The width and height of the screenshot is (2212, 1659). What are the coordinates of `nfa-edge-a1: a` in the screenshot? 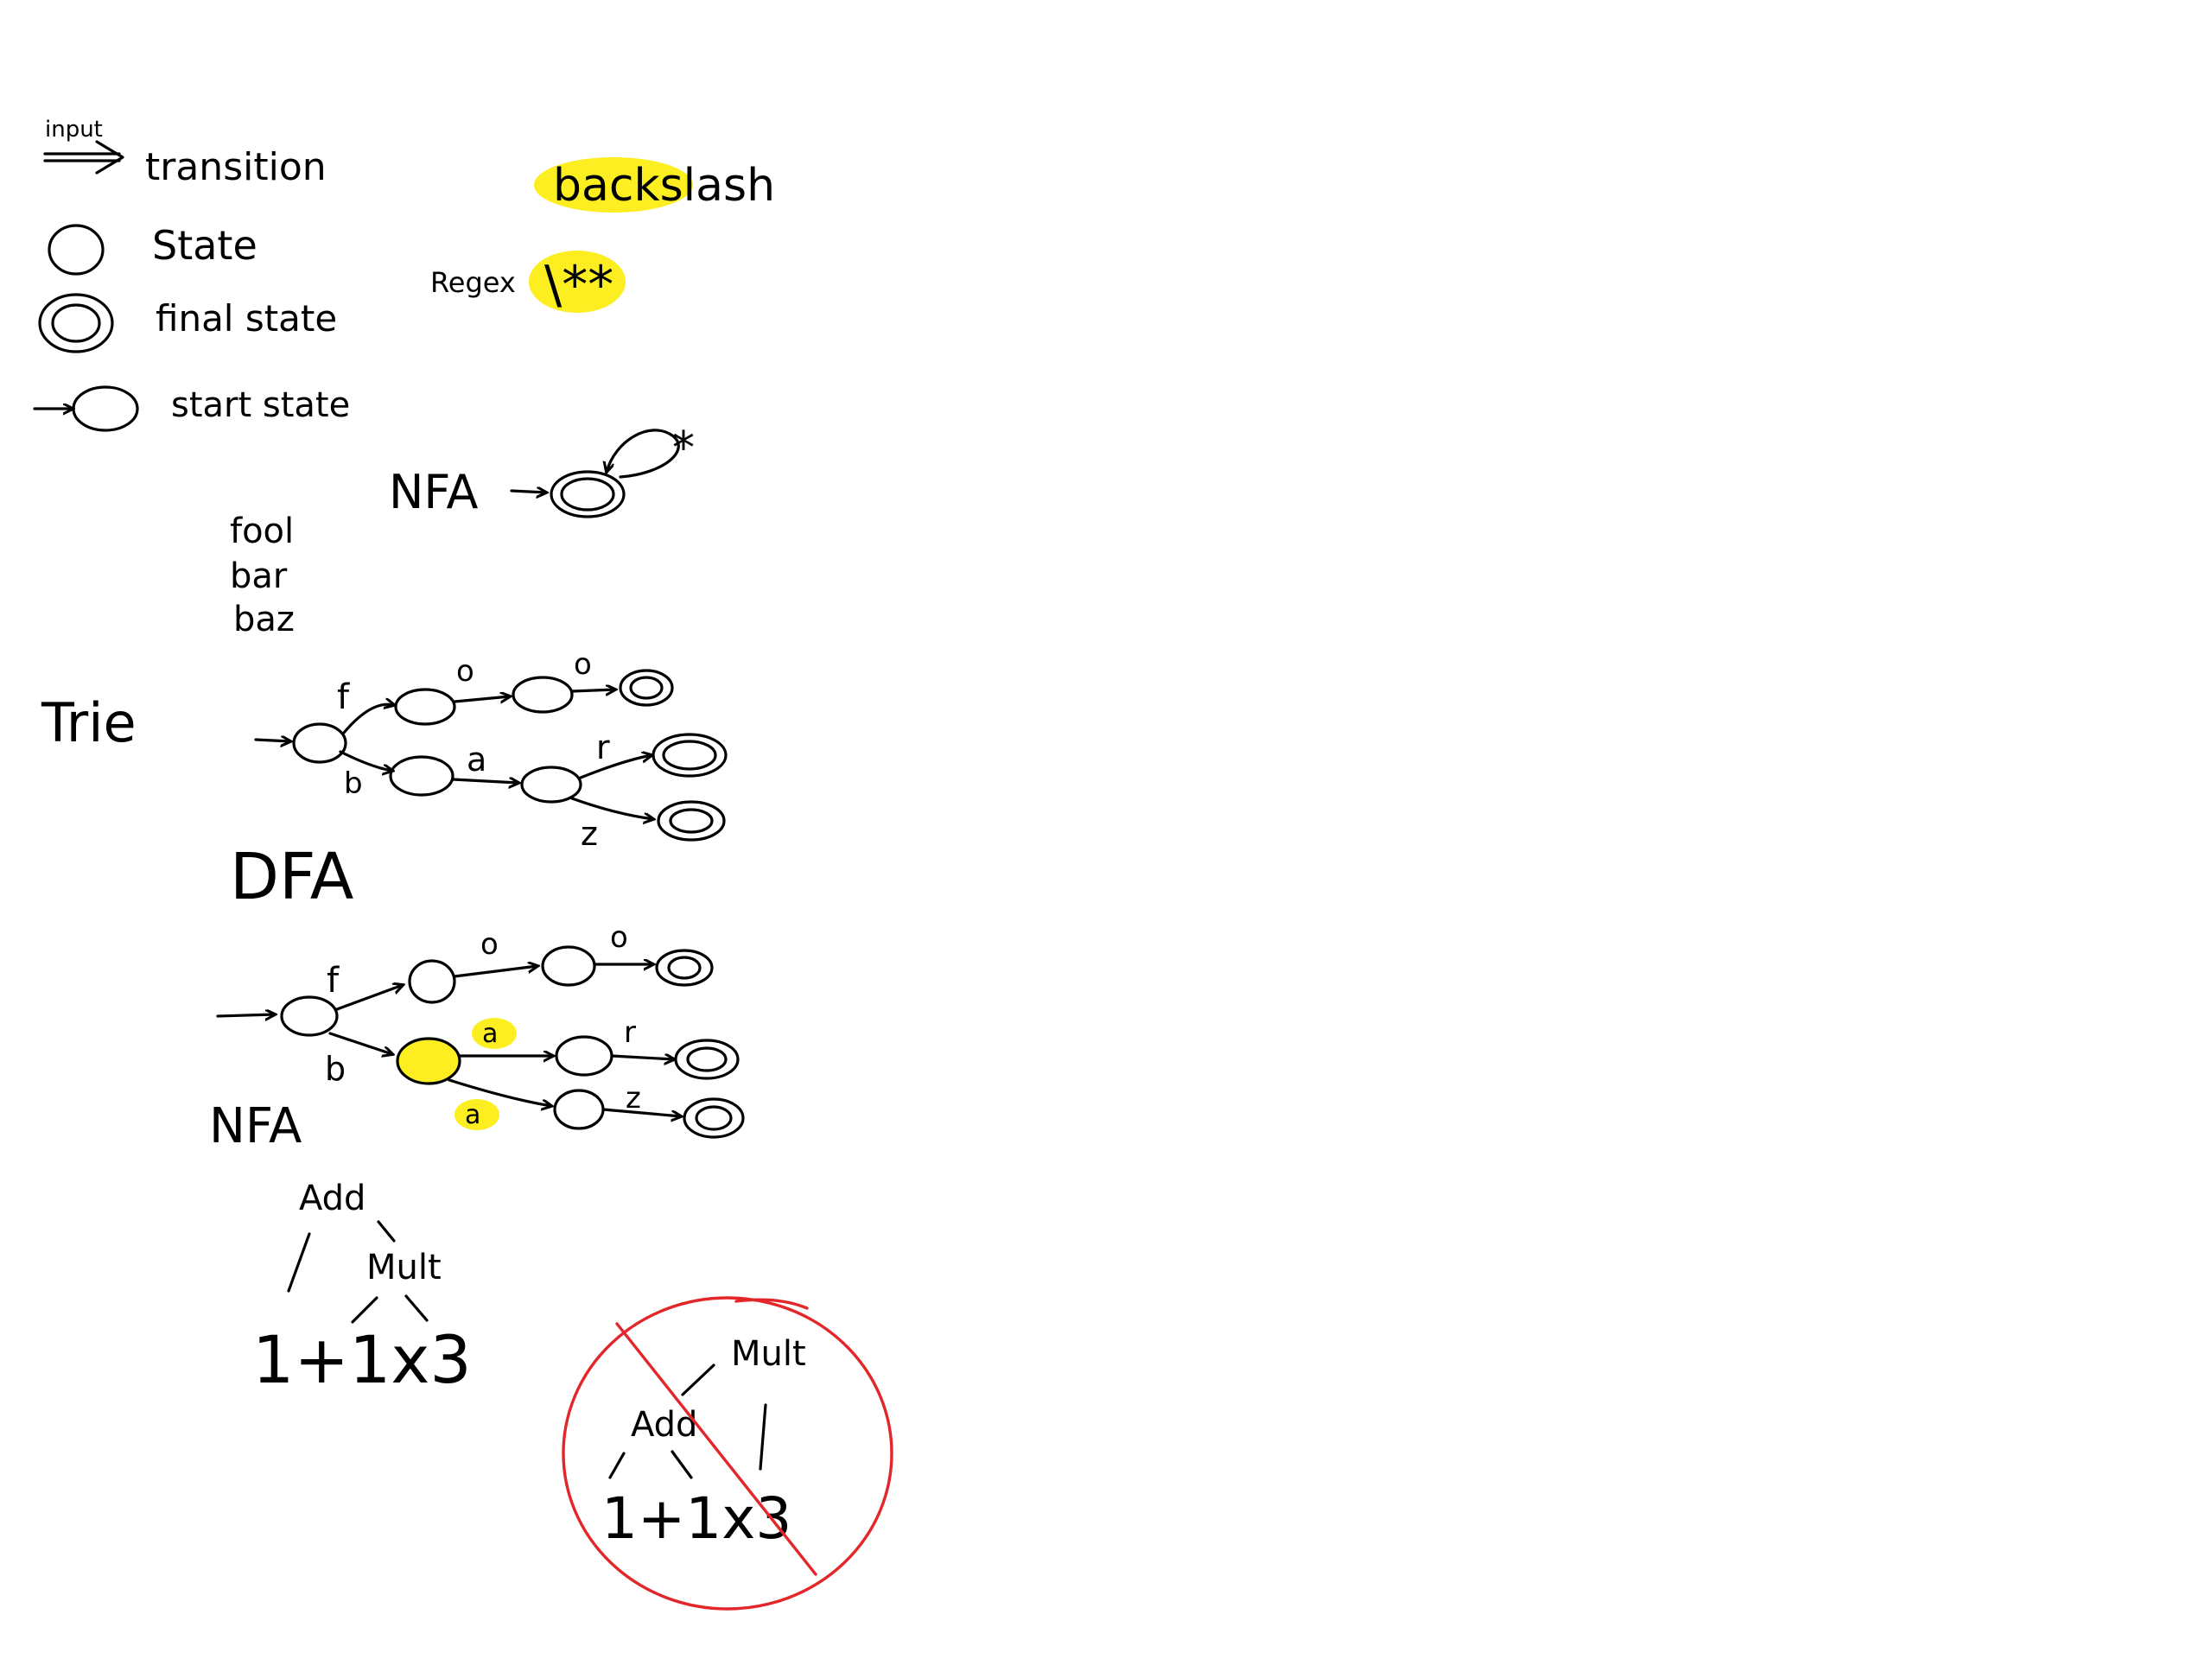 It's located at (490, 1034).